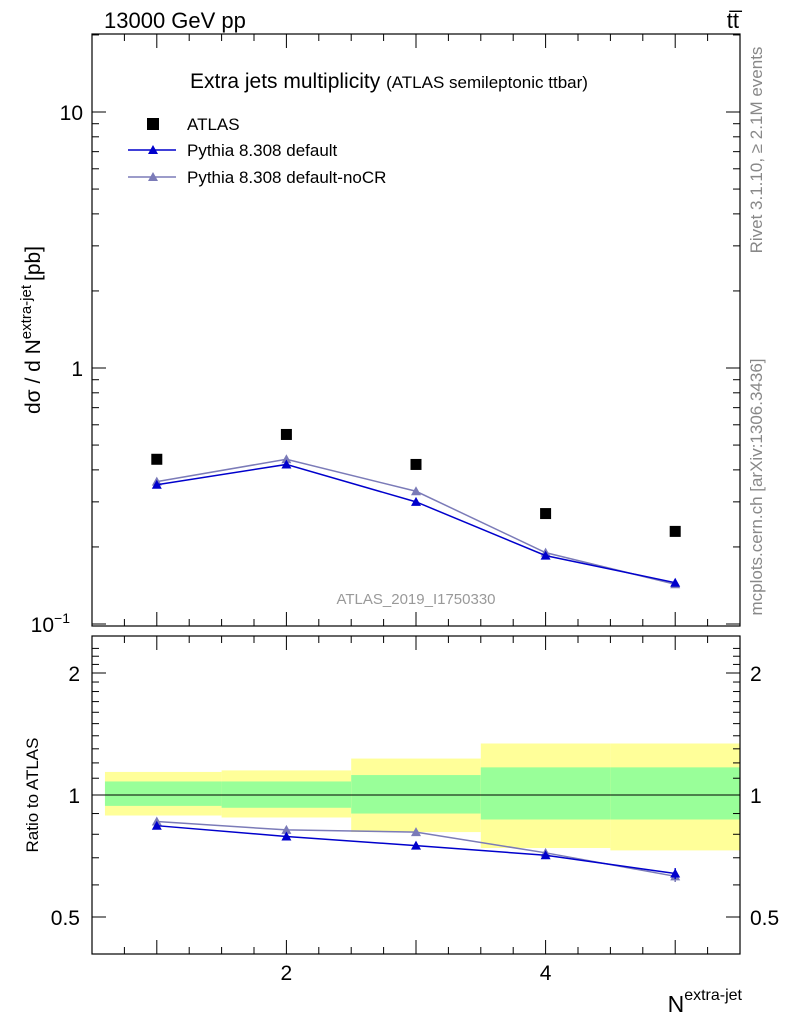 This screenshot has height=1024, width=786. What do you see at coordinates (287, 973) in the screenshot?
I see `x-tick-label: 2` at bounding box center [287, 973].